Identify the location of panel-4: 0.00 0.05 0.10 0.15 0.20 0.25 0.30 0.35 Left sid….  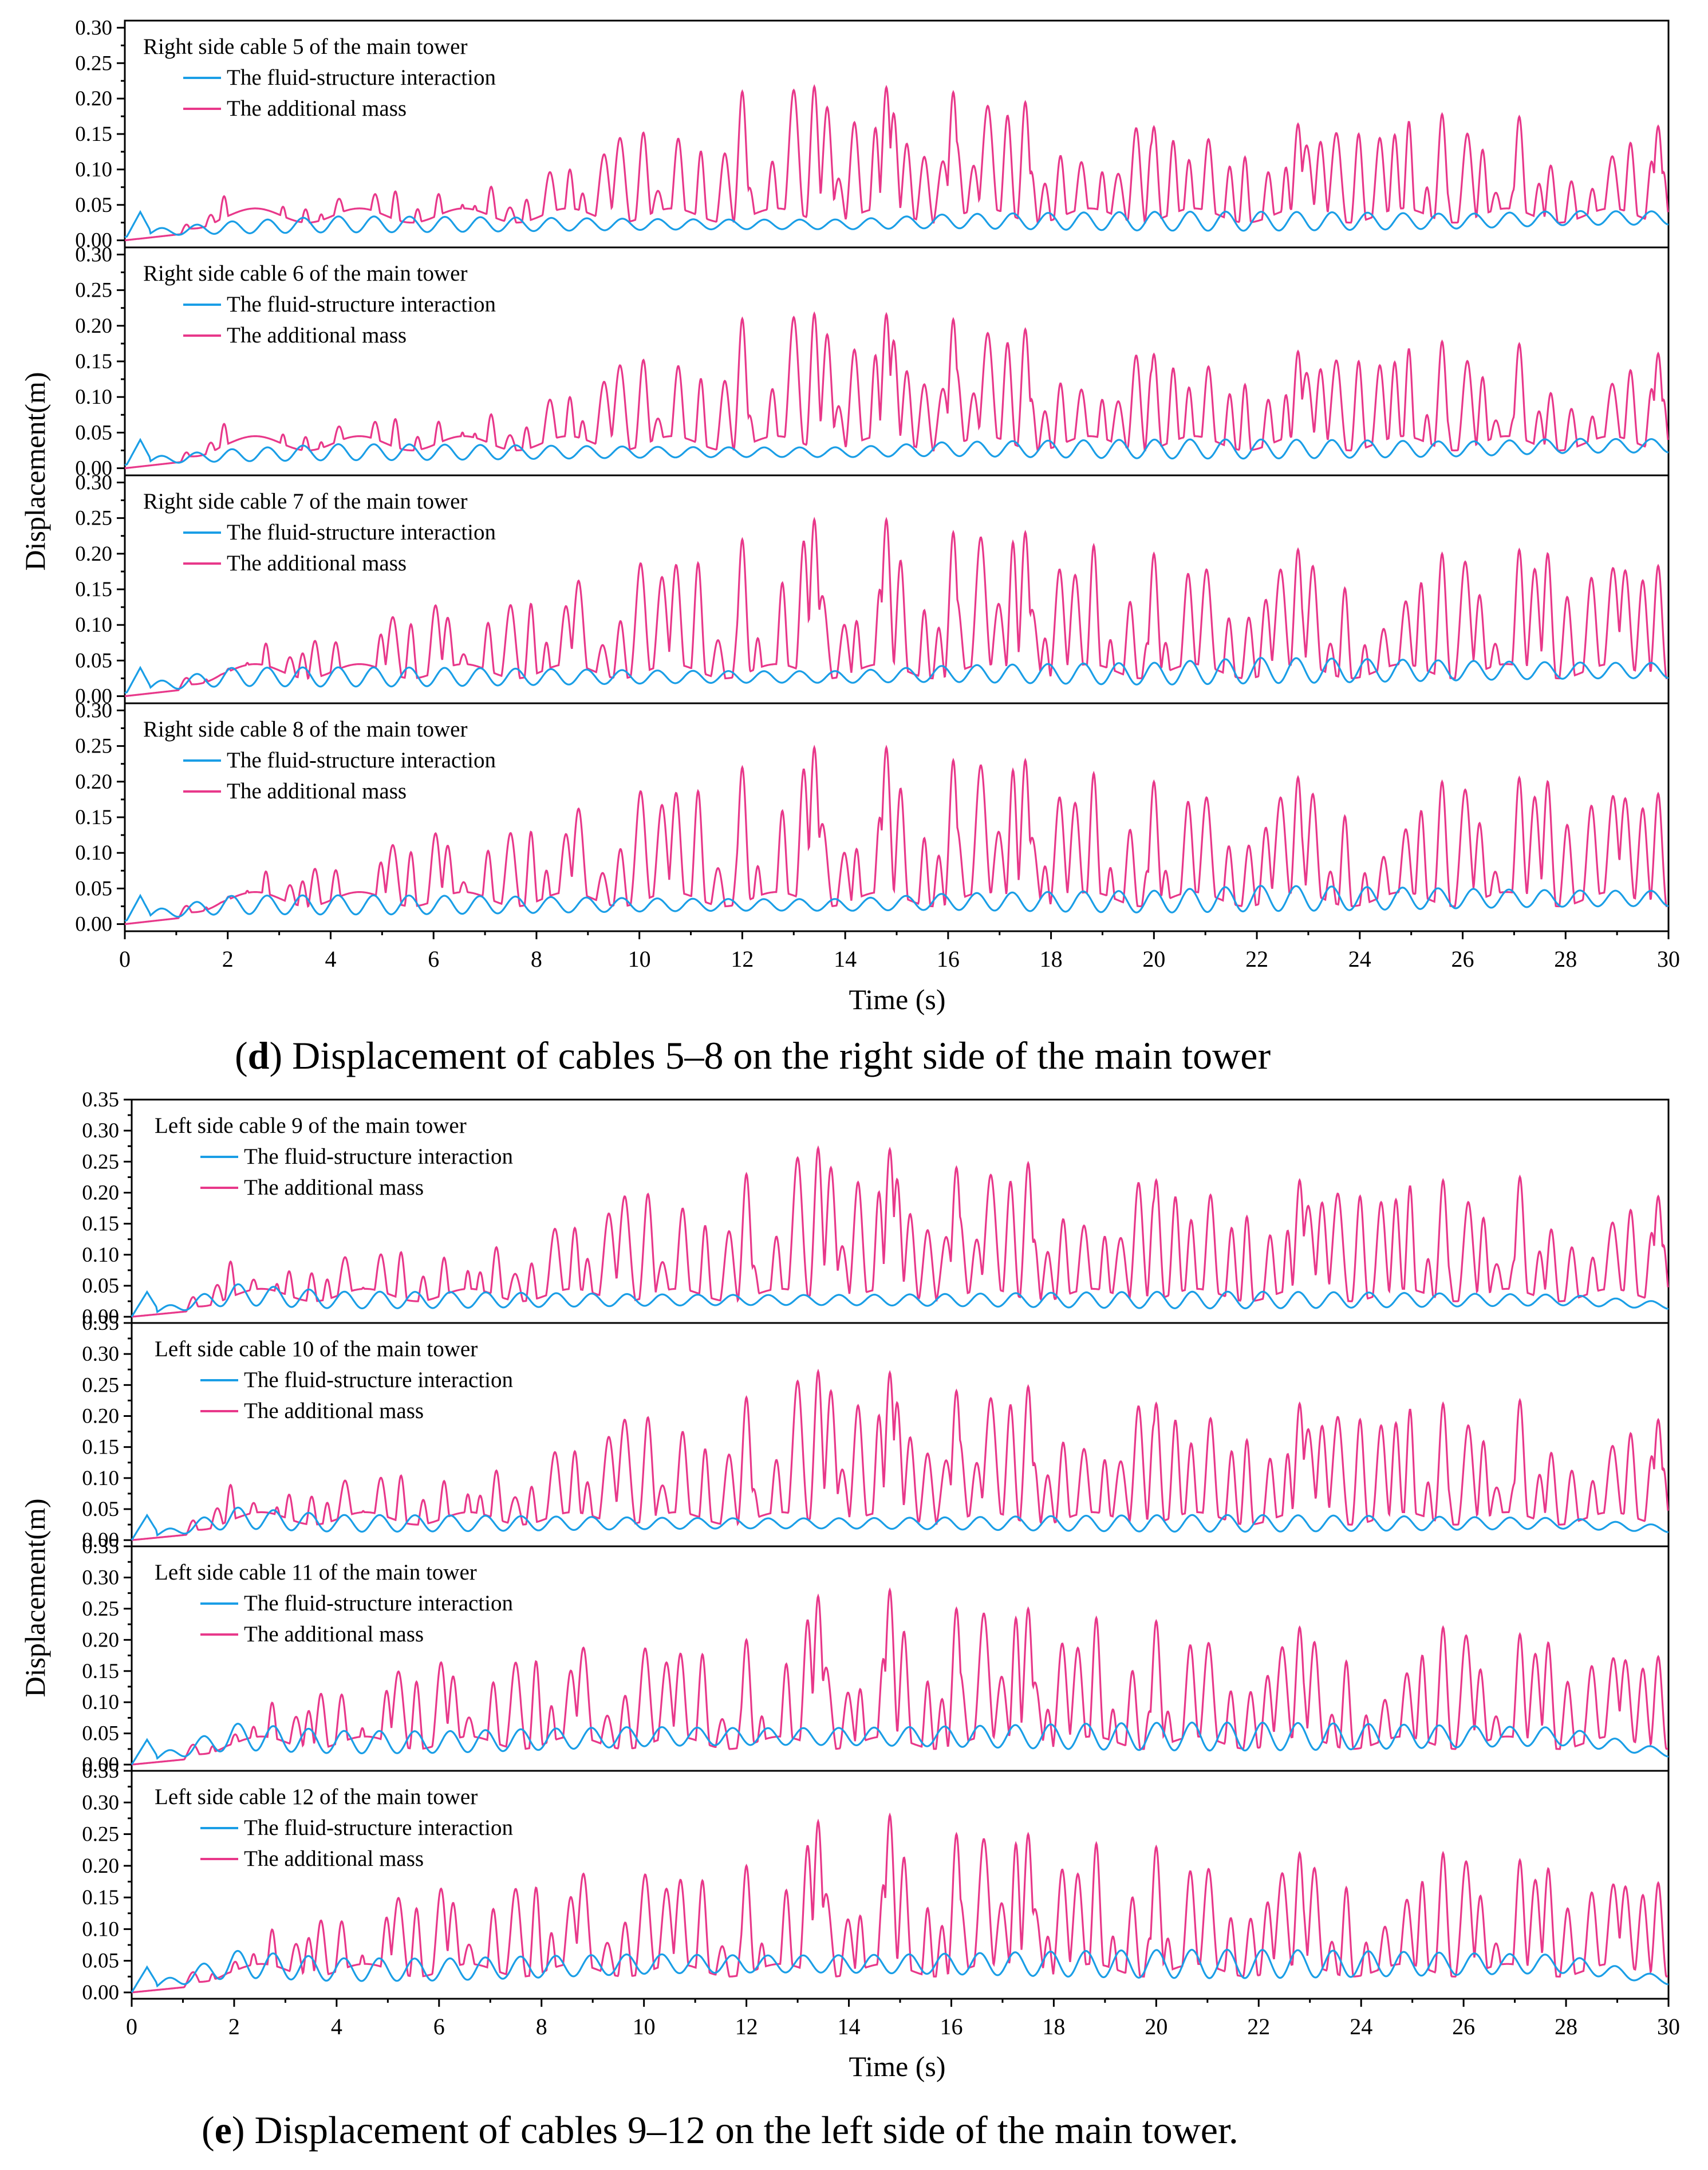
(876, 1881).